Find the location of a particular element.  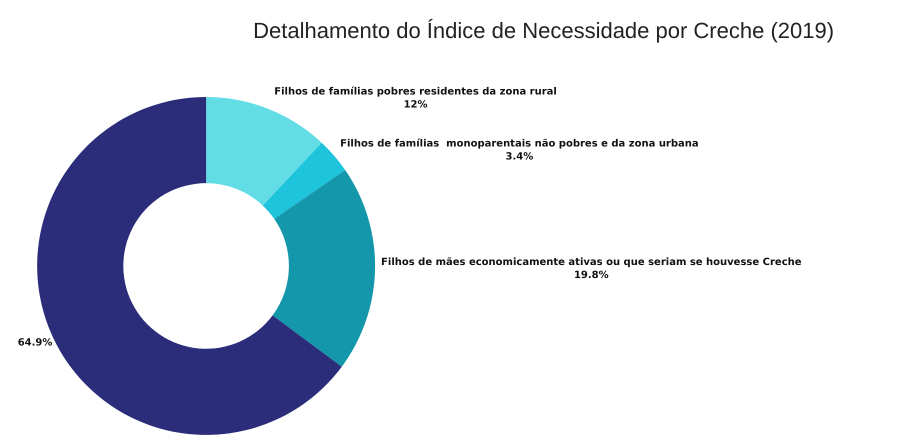

data-label: 64.9% is located at coordinates (35, 343).